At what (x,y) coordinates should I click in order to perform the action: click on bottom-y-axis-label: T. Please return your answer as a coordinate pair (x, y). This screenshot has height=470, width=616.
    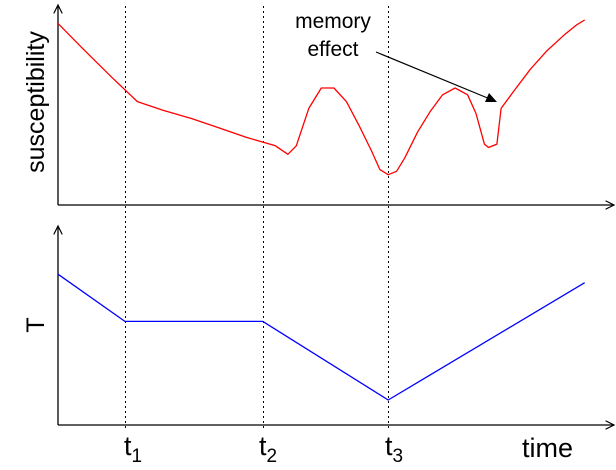
    Looking at the image, I should click on (36, 324).